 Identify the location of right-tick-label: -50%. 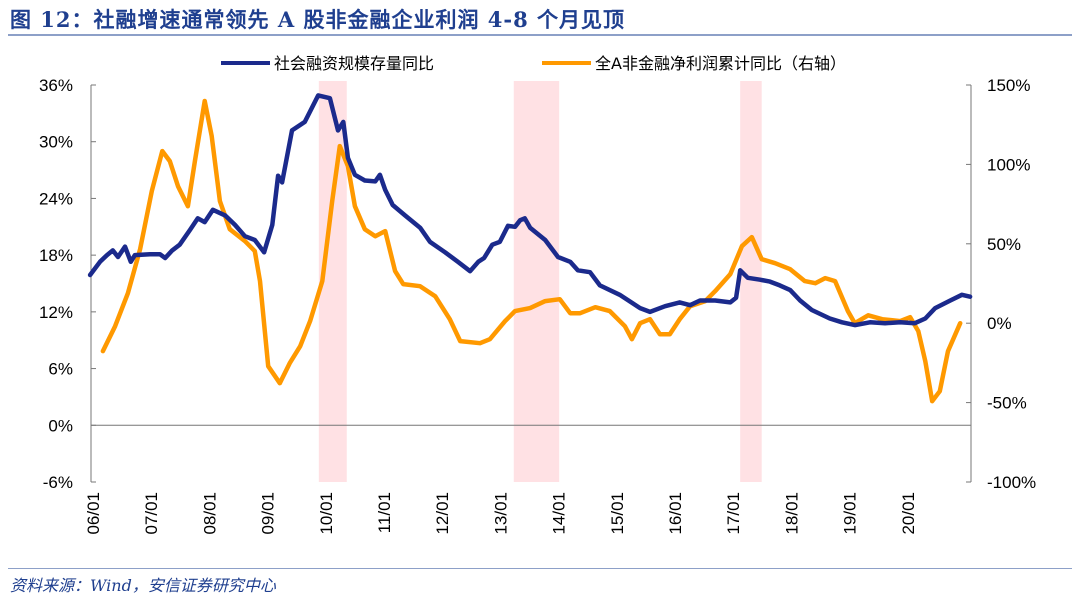
(1007, 403).